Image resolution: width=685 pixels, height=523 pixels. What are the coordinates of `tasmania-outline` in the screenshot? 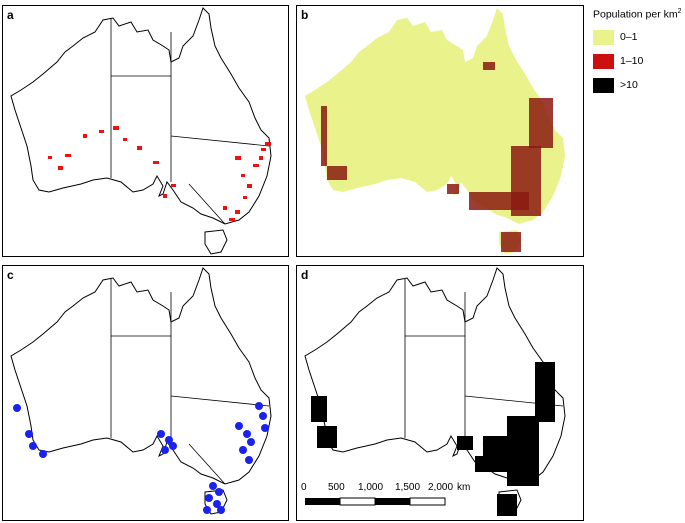 It's located at (216, 242).